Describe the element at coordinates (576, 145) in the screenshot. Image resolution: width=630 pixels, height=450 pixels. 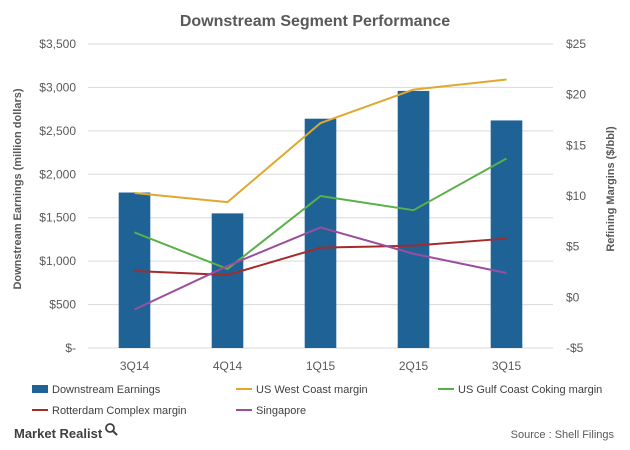
I see `y-right-tick-label: $15` at that location.